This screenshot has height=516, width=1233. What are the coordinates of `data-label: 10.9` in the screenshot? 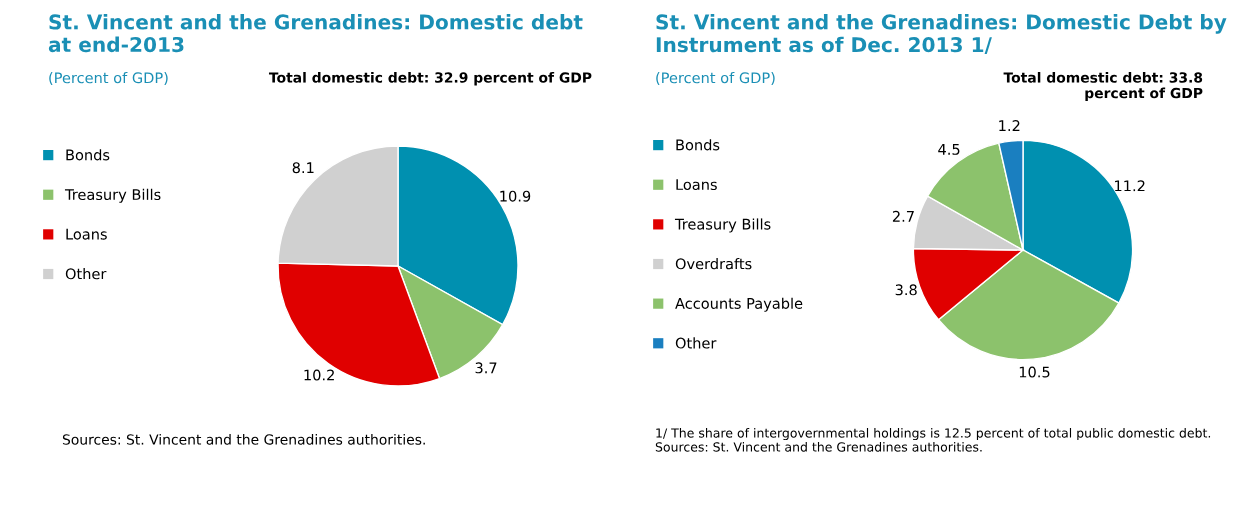 It's located at (515, 196).